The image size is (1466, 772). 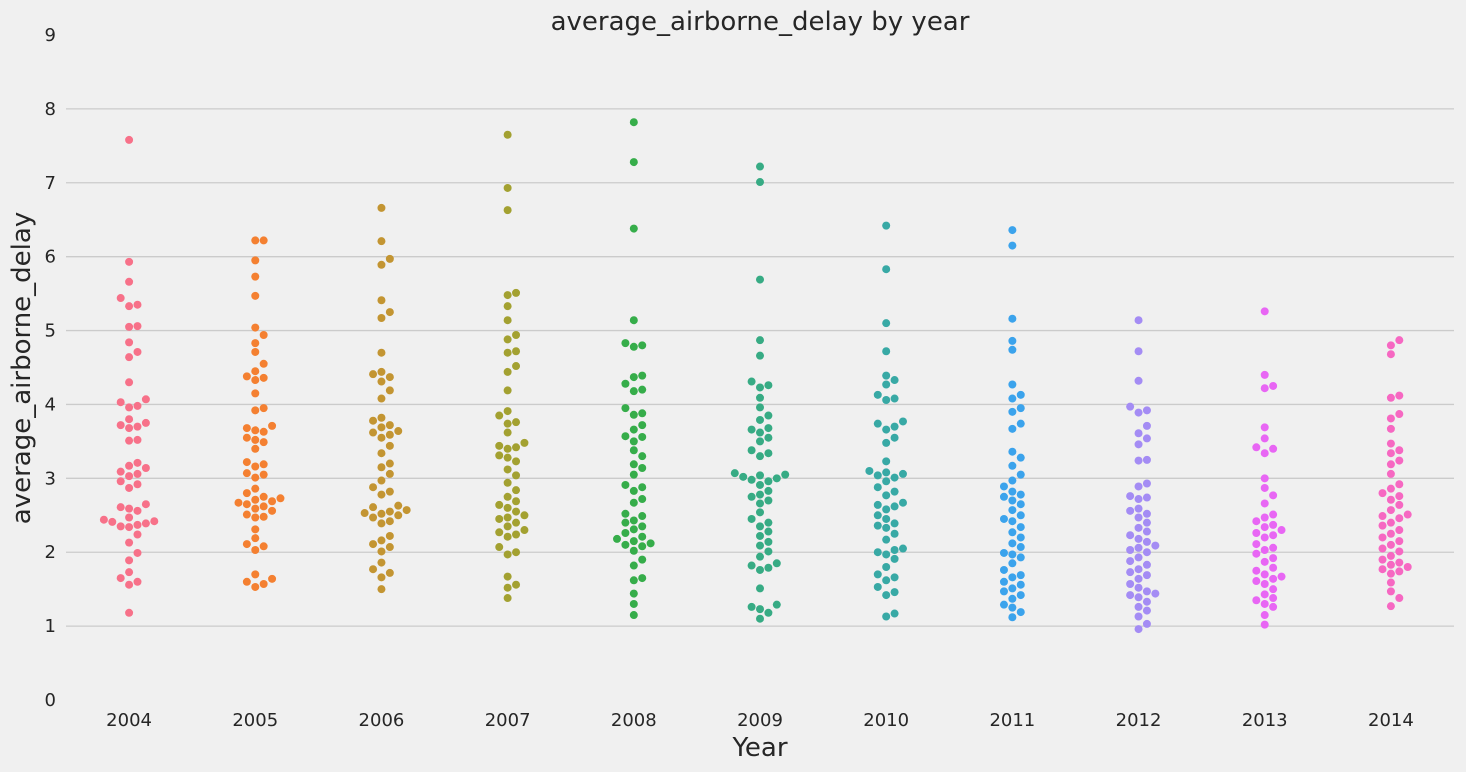 What do you see at coordinates (50, 404) in the screenshot?
I see `y-tick-label: 4` at bounding box center [50, 404].